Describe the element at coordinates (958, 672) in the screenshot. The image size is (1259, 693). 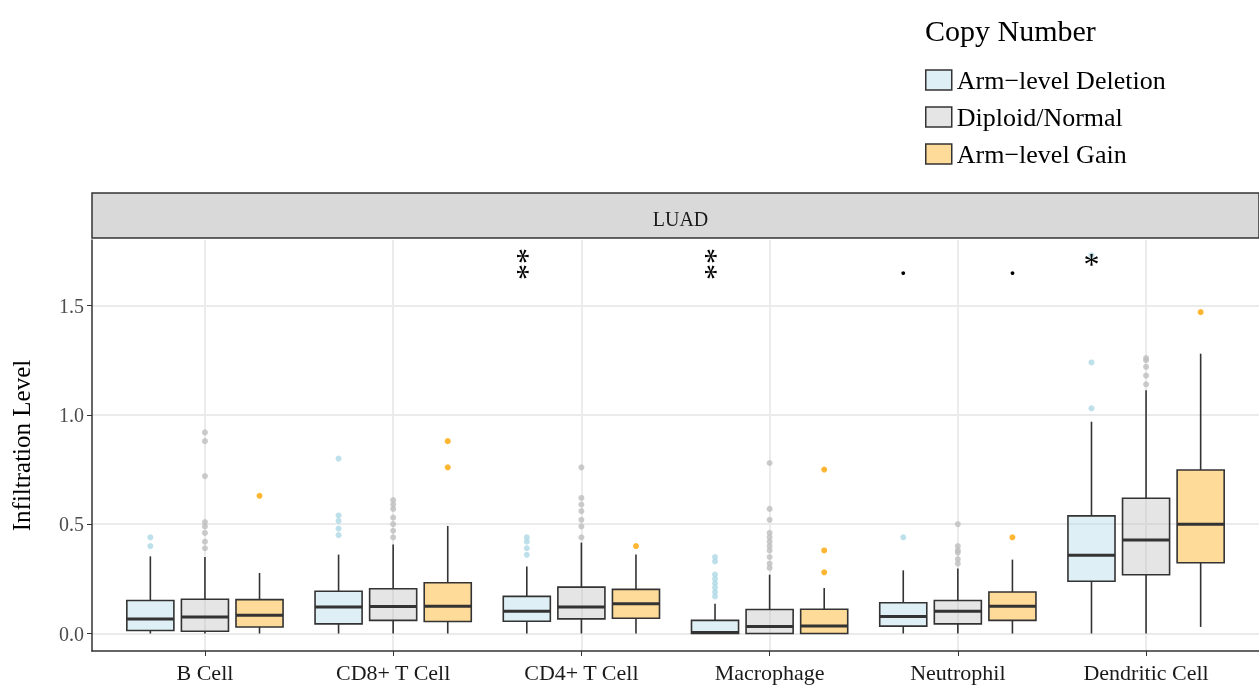
I see `x-tick-label: Neutrophil` at that location.